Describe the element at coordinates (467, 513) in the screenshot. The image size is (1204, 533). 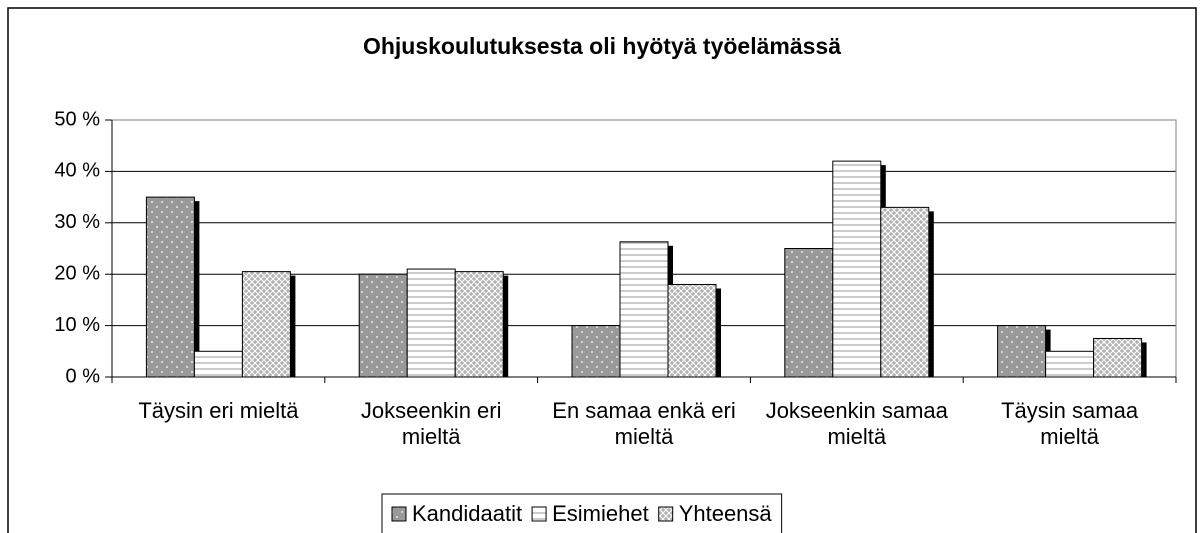
I see `legend-label: Kandidaatit` at that location.